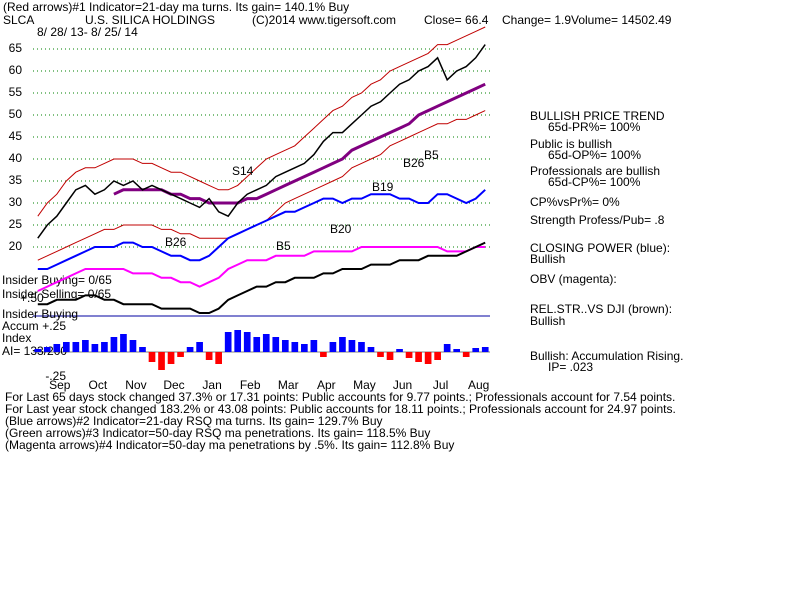 The height and width of the screenshot is (600, 800). What do you see at coordinates (18, 20) in the screenshot?
I see `symbol: SLCA` at bounding box center [18, 20].